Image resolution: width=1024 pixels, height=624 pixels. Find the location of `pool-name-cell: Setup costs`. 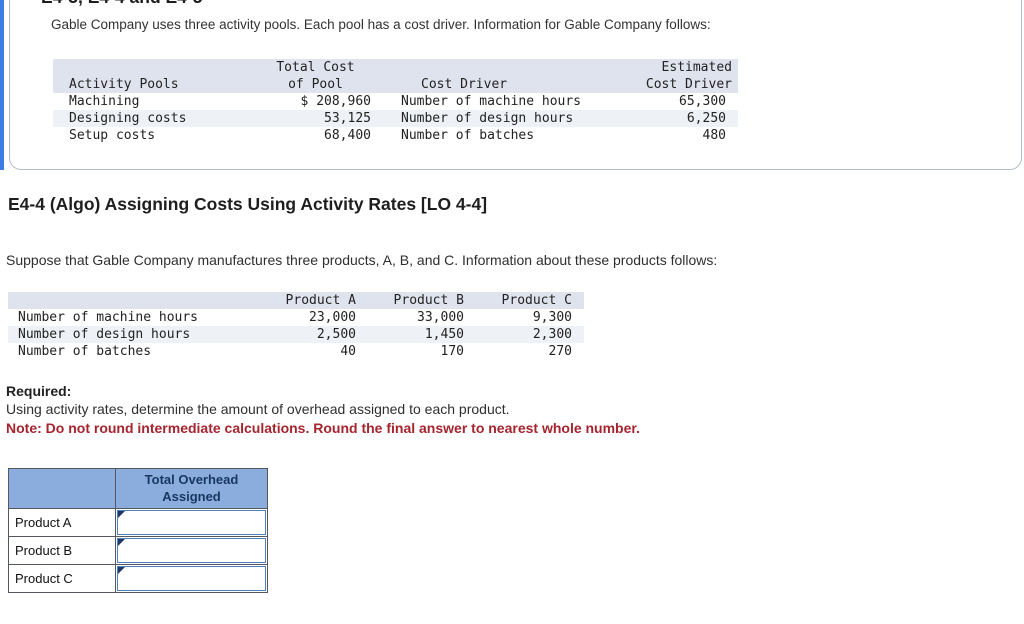

pool-name-cell: Setup costs is located at coordinates (112, 135).